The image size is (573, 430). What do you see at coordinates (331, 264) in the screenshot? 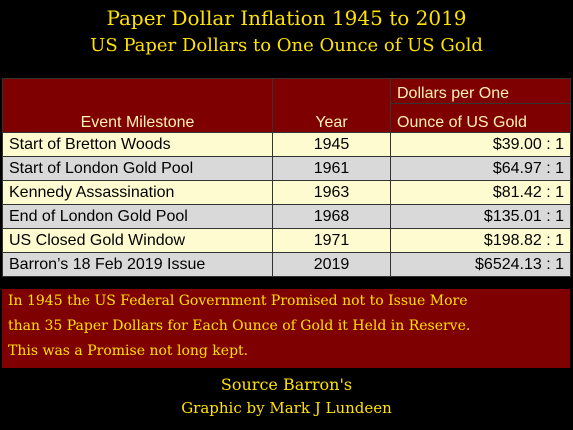
I see `cell-year: 2019` at bounding box center [331, 264].